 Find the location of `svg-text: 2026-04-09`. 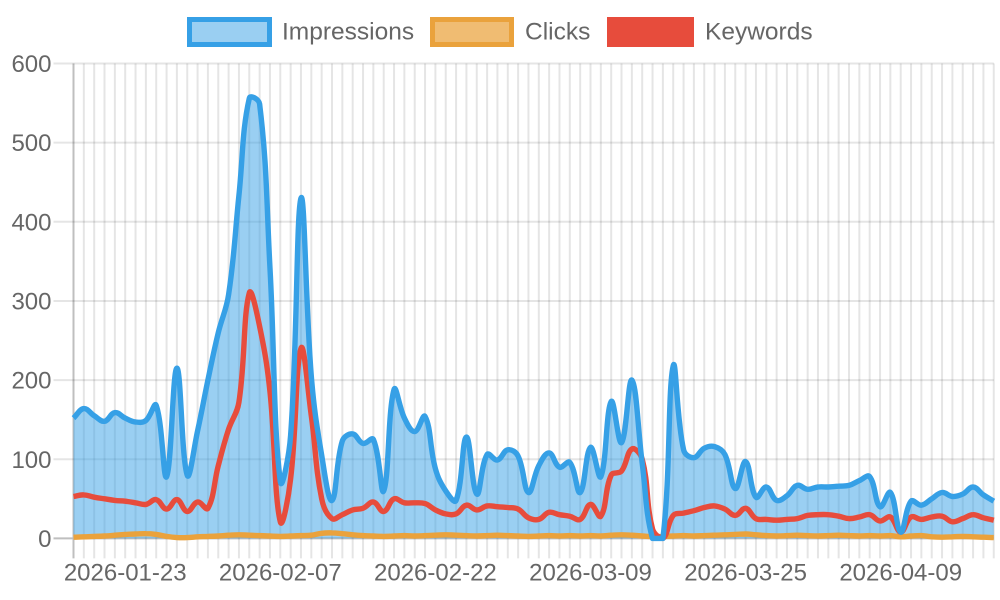

svg-text: 2026-04-09 is located at coordinates (900, 573).